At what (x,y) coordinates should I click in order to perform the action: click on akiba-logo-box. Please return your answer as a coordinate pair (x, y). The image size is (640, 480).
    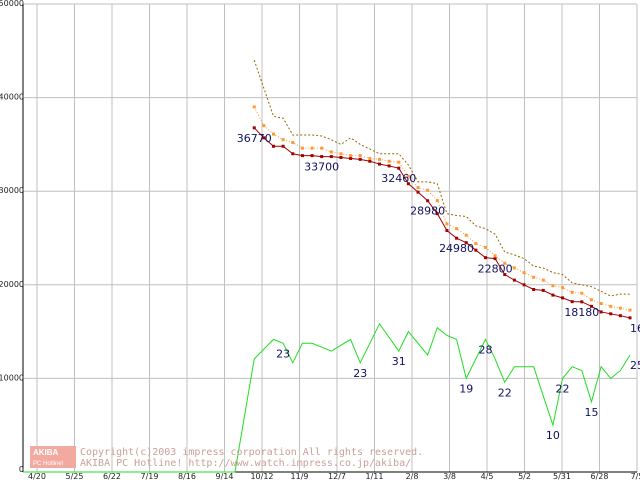
    Looking at the image, I should click on (53, 457).